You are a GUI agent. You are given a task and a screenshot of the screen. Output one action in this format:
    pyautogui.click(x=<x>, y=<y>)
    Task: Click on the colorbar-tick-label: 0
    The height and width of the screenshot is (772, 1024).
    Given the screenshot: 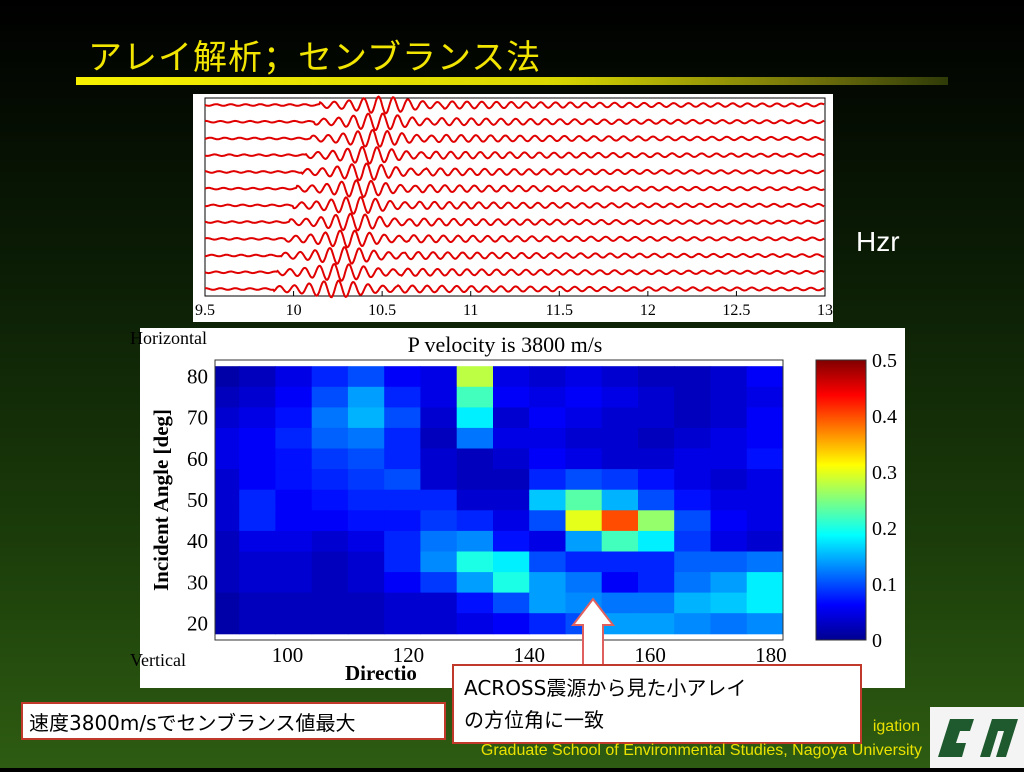 What is the action you would take?
    pyautogui.click(x=877, y=641)
    